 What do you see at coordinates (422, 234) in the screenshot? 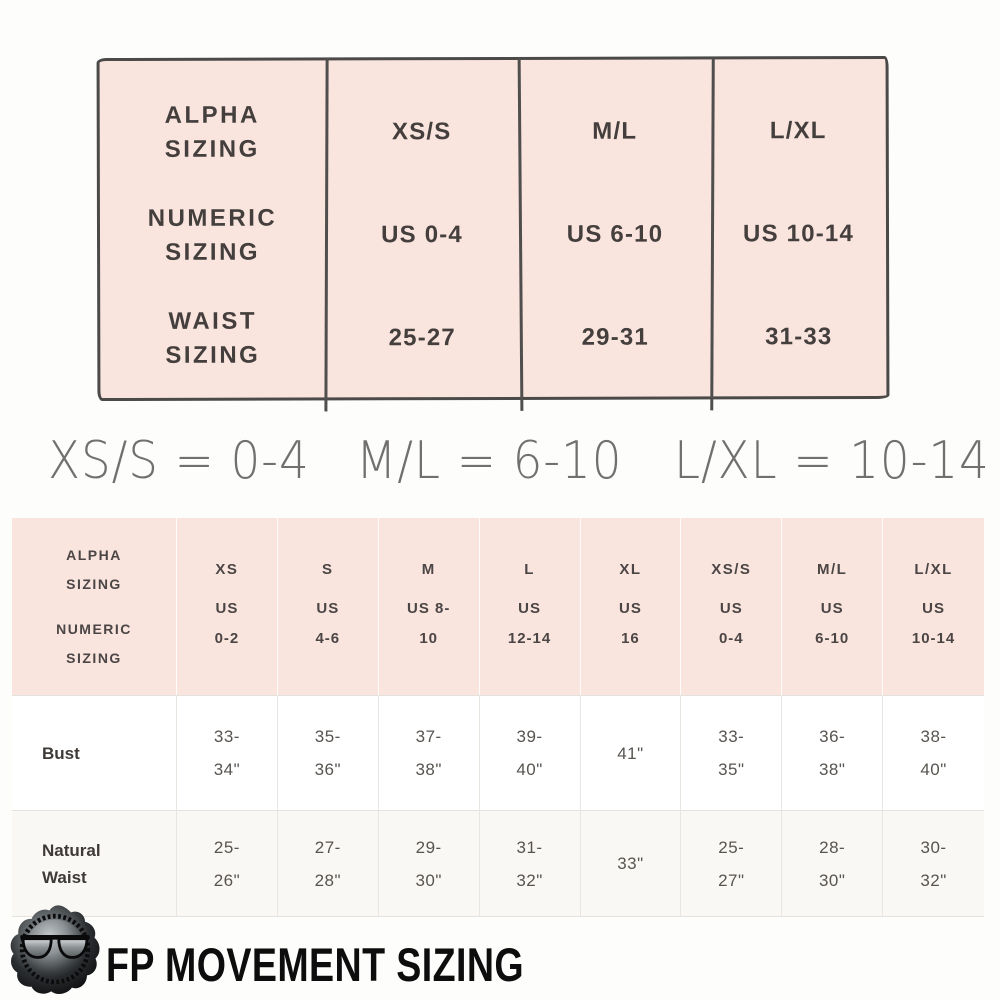
I see `numeric-value-xss: US 0-4` at bounding box center [422, 234].